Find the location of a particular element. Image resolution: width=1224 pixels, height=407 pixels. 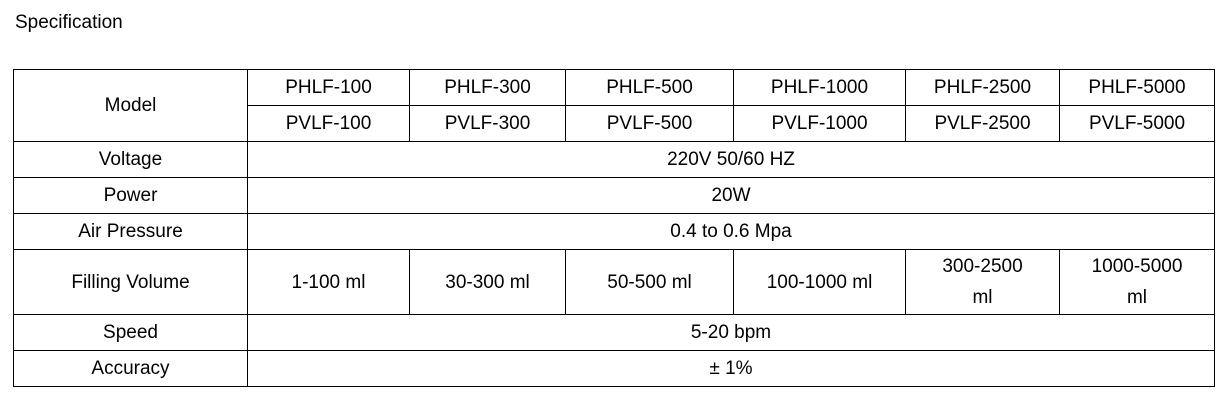

row-label: Filling Volume is located at coordinates (130, 282).